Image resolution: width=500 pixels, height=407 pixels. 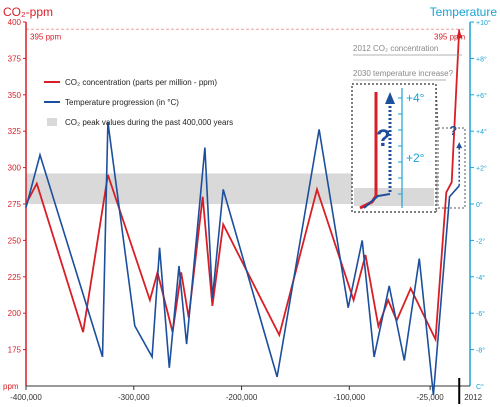 I want to click on co2-arrow-head, so click(x=459, y=34).